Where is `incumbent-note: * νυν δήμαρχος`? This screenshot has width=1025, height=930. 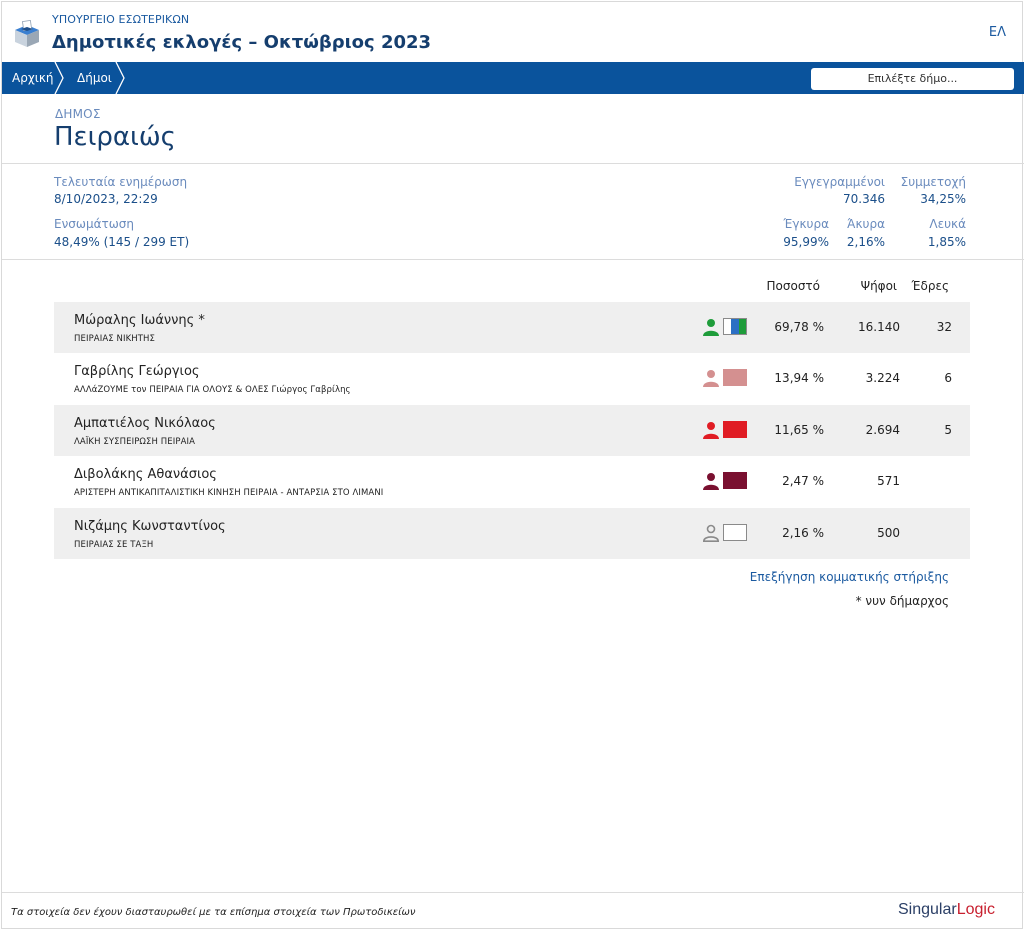 incumbent-note: * νυν δήμαρχος is located at coordinates (902, 601).